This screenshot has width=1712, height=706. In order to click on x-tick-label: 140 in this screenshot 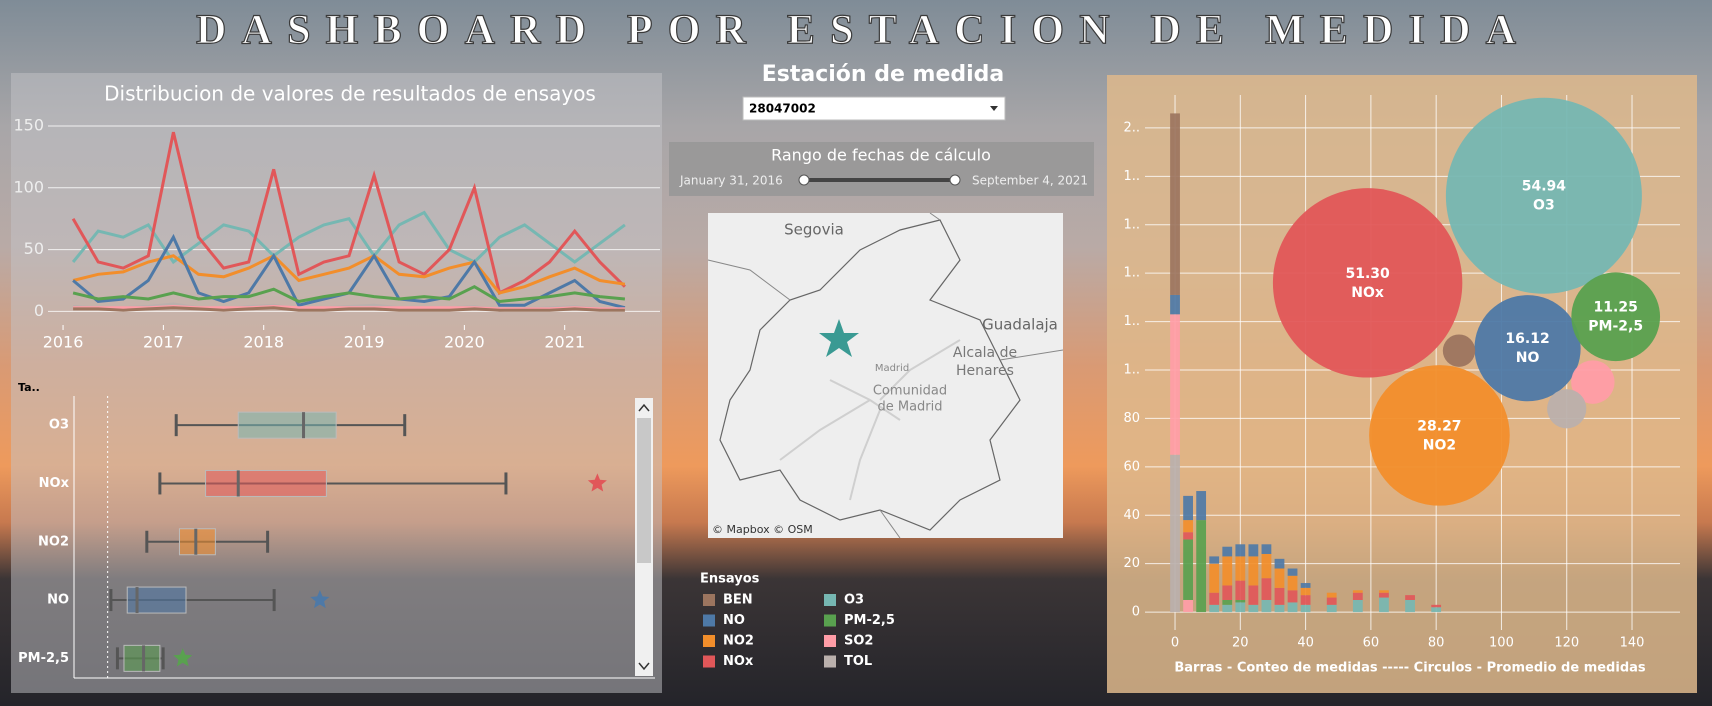, I will do `click(1632, 643)`.